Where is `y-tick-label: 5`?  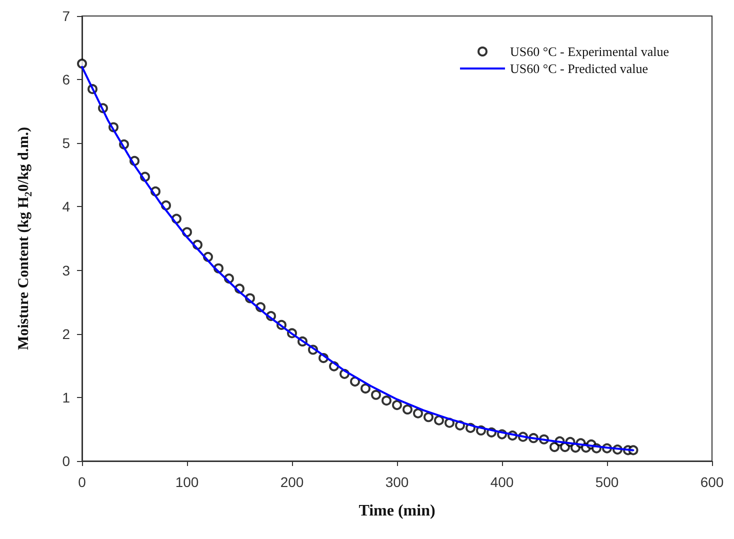 y-tick-label: 5 is located at coordinates (66, 143).